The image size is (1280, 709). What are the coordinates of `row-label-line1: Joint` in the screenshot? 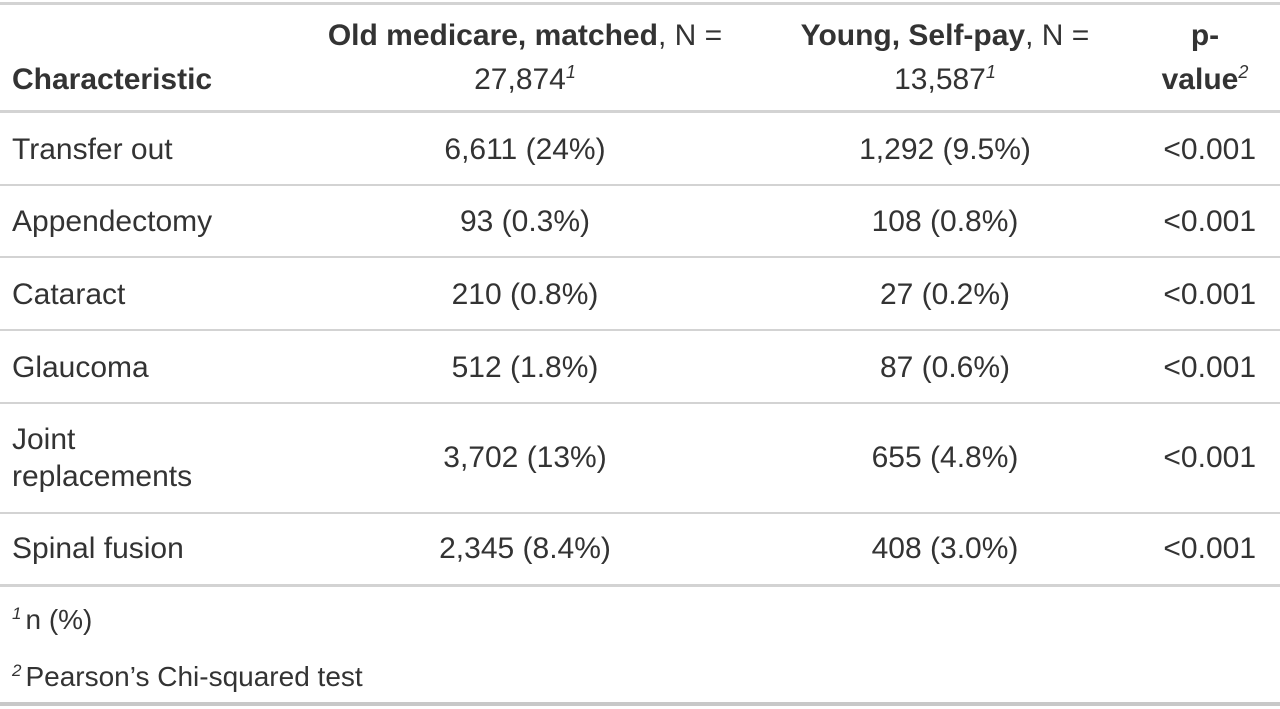 It's located at (44, 439).